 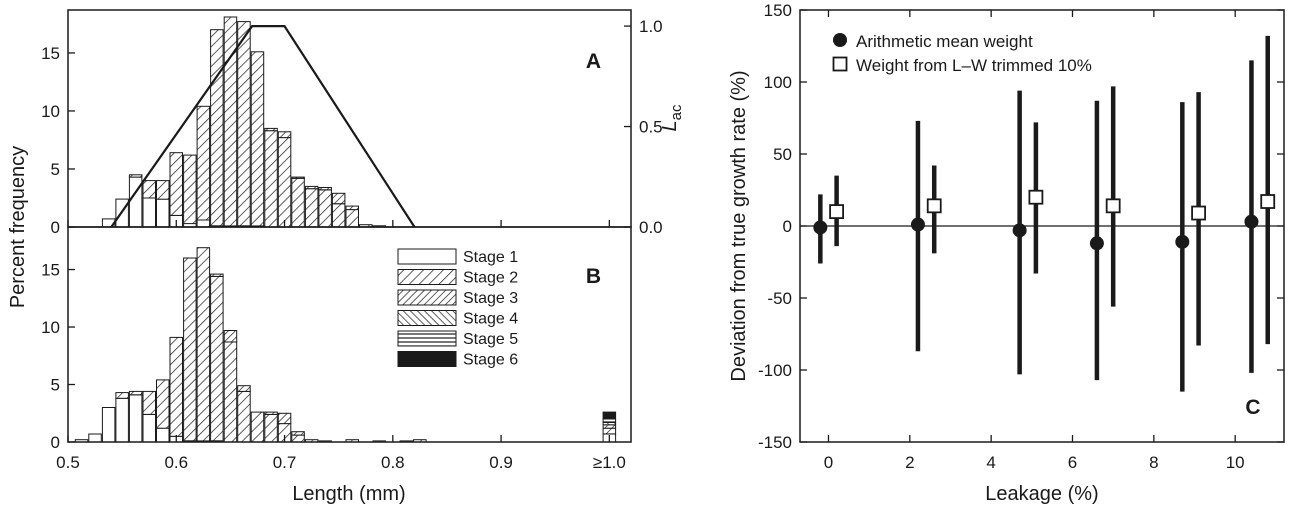 What do you see at coordinates (244, 416) in the screenshot?
I see `bar-b-12-stage2` at bounding box center [244, 416].